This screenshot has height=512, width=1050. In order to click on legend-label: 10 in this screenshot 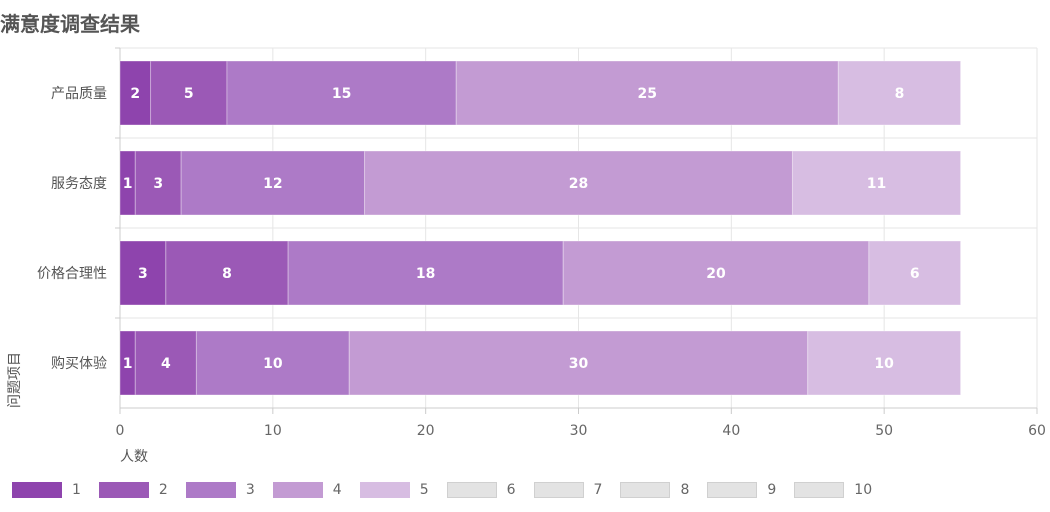, I will do `click(863, 490)`.